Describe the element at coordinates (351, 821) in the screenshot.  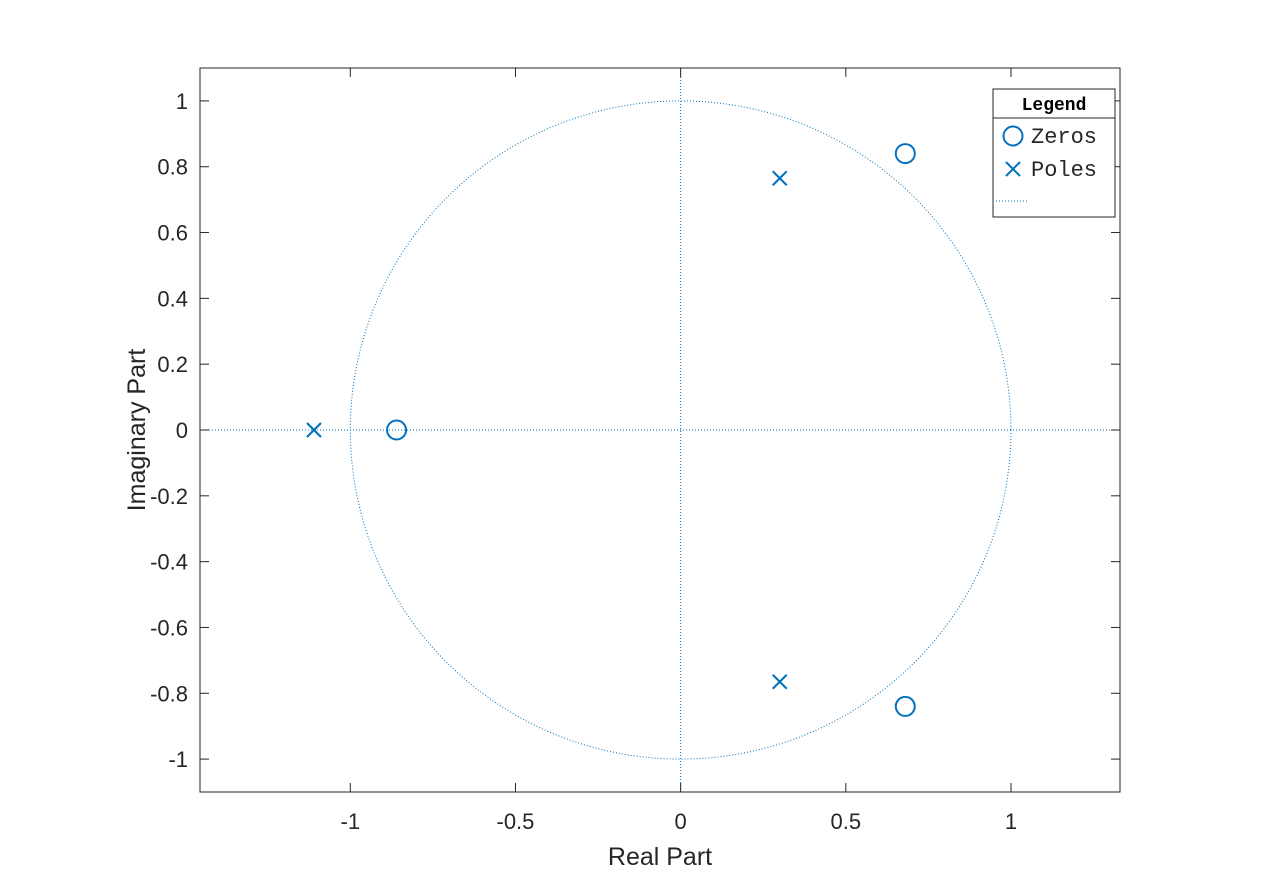
I see `x-tick-label: -1` at that location.